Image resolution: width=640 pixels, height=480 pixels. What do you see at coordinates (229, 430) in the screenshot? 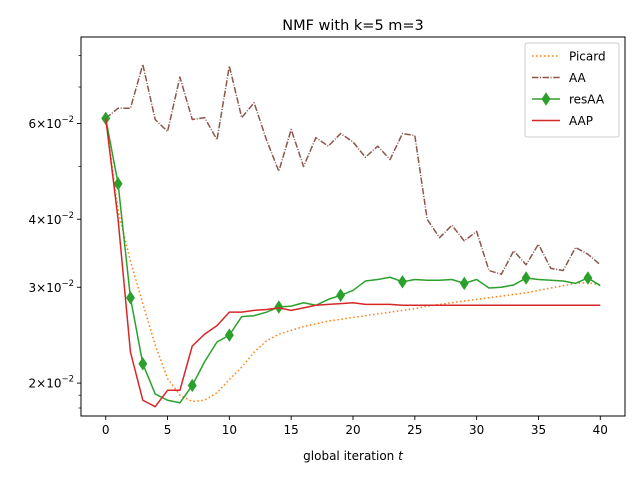
I see `x-tick-label: 10` at bounding box center [229, 430].